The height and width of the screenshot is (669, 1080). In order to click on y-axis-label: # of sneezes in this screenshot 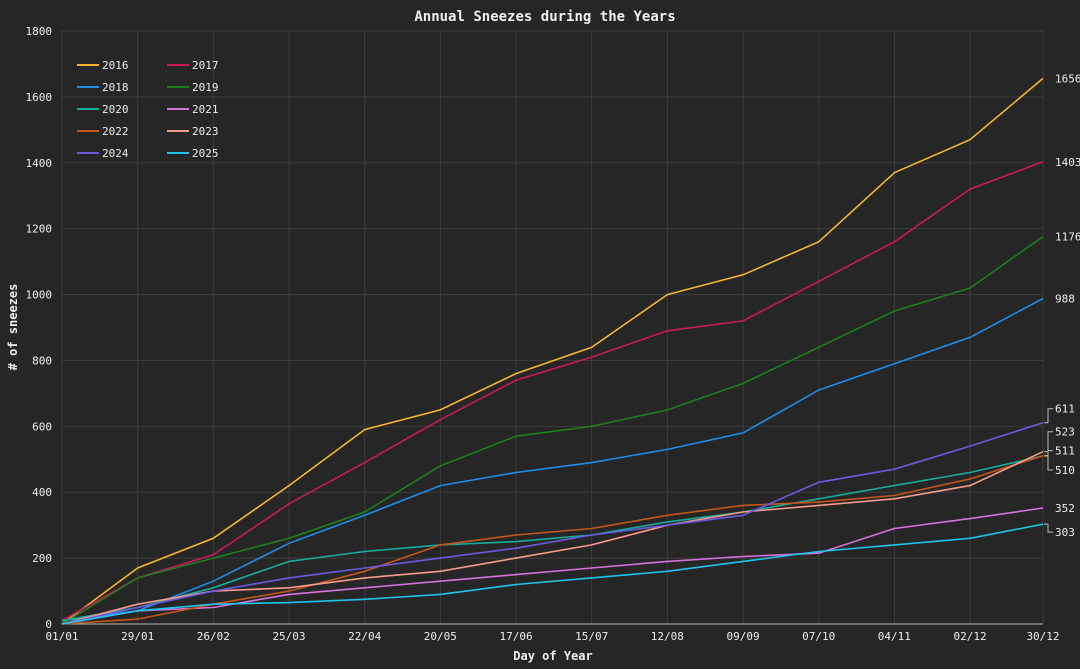, I will do `click(13, 327)`.